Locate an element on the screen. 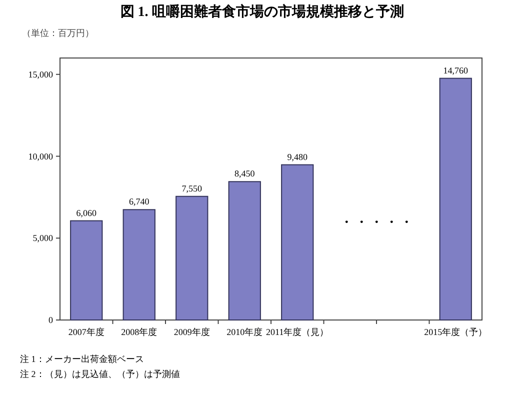 The width and height of the screenshot is (524, 400). x-tick-label: 2008年度 is located at coordinates (139, 332).